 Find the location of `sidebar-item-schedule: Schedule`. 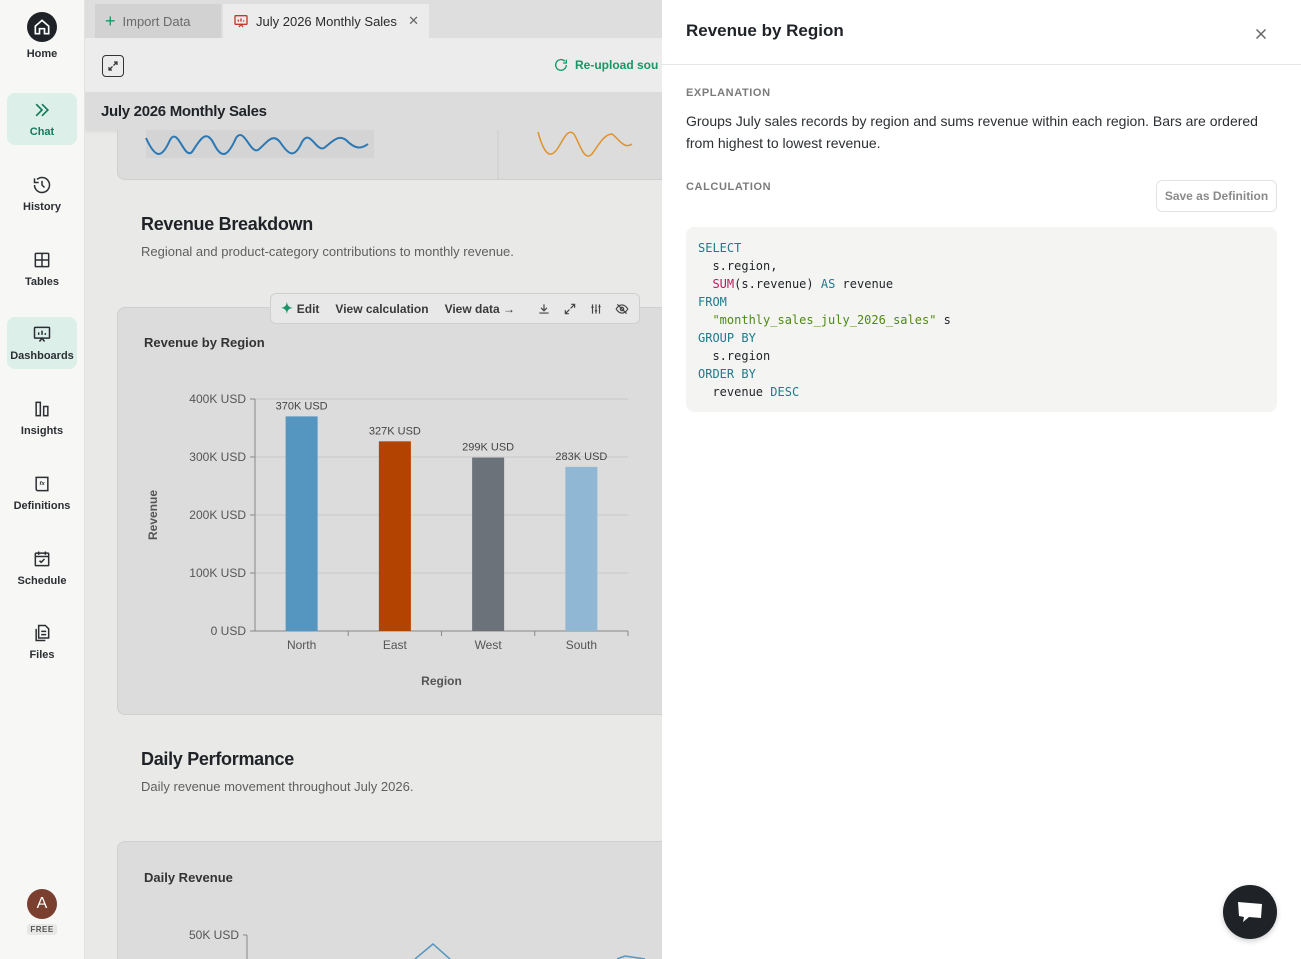

sidebar-item-schedule: Schedule is located at coordinates (42, 568).